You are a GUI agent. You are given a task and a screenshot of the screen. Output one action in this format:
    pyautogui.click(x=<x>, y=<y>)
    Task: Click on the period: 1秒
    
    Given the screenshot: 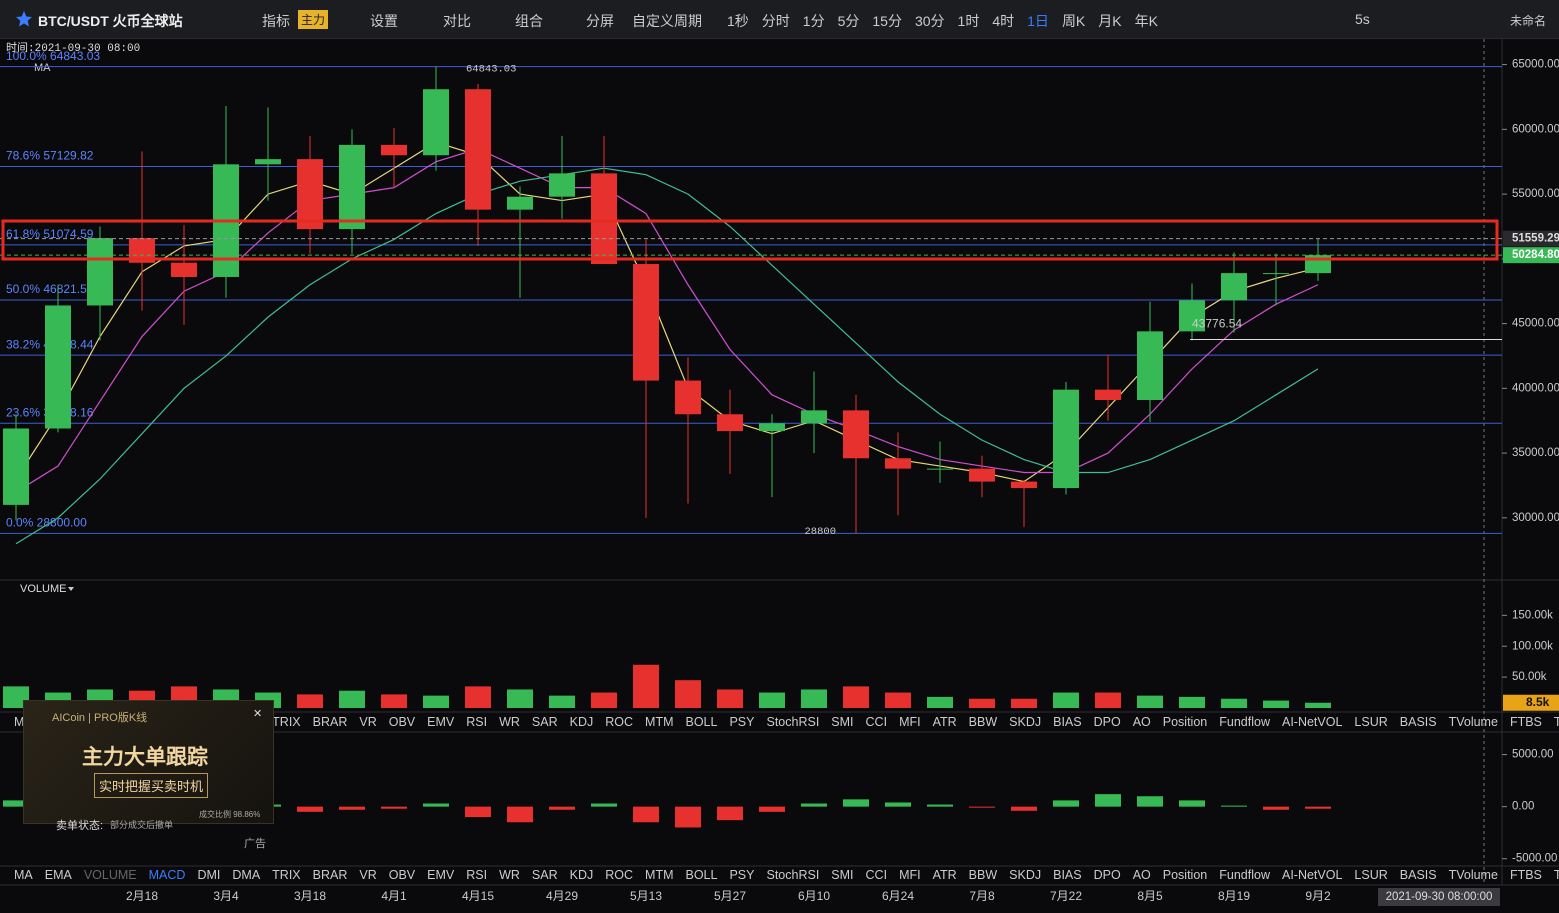 What is the action you would take?
    pyautogui.click(x=738, y=21)
    